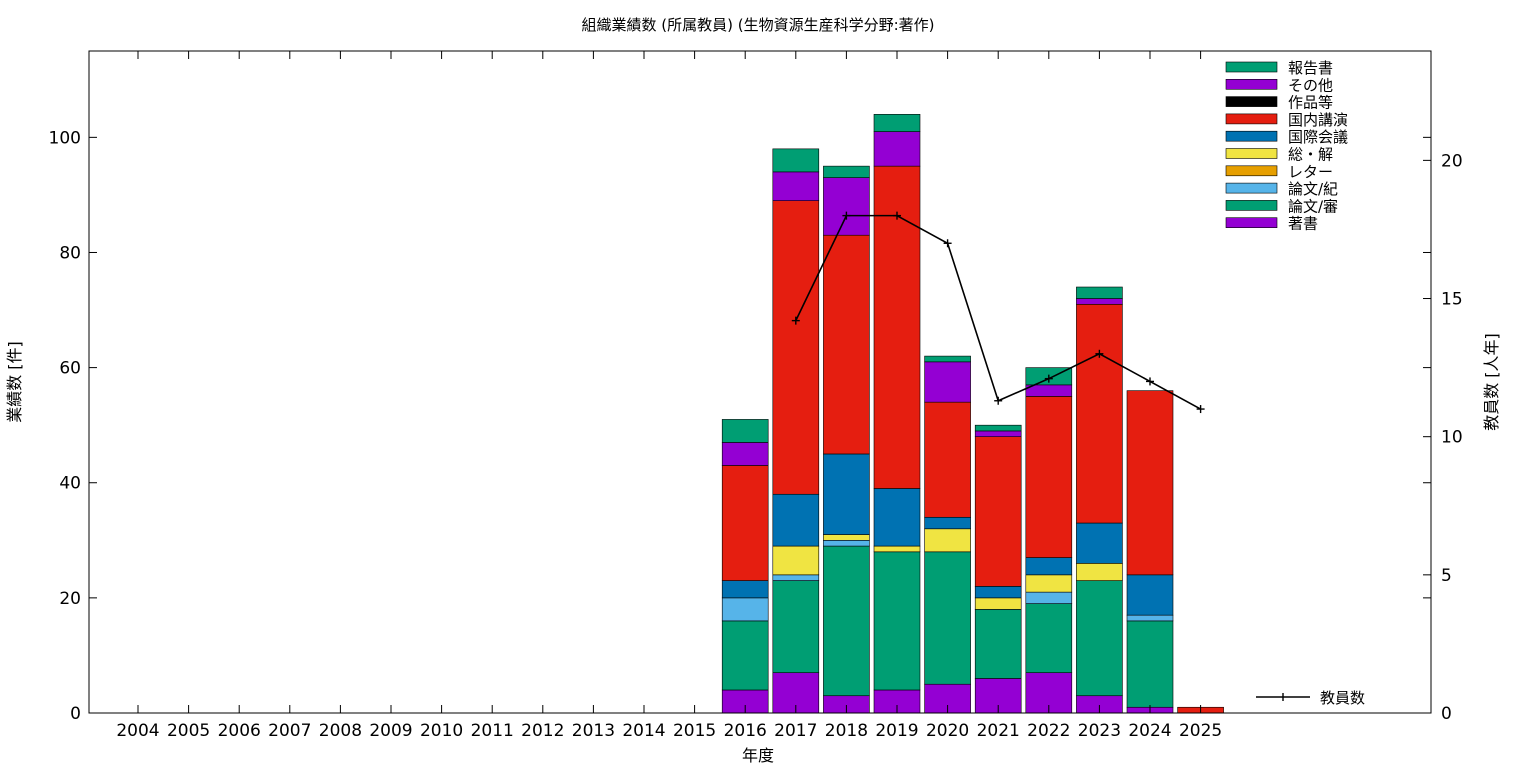 The image size is (1536, 768). What do you see at coordinates (289, 731) in the screenshot?
I see `x-tick-label: 2007` at bounding box center [289, 731].